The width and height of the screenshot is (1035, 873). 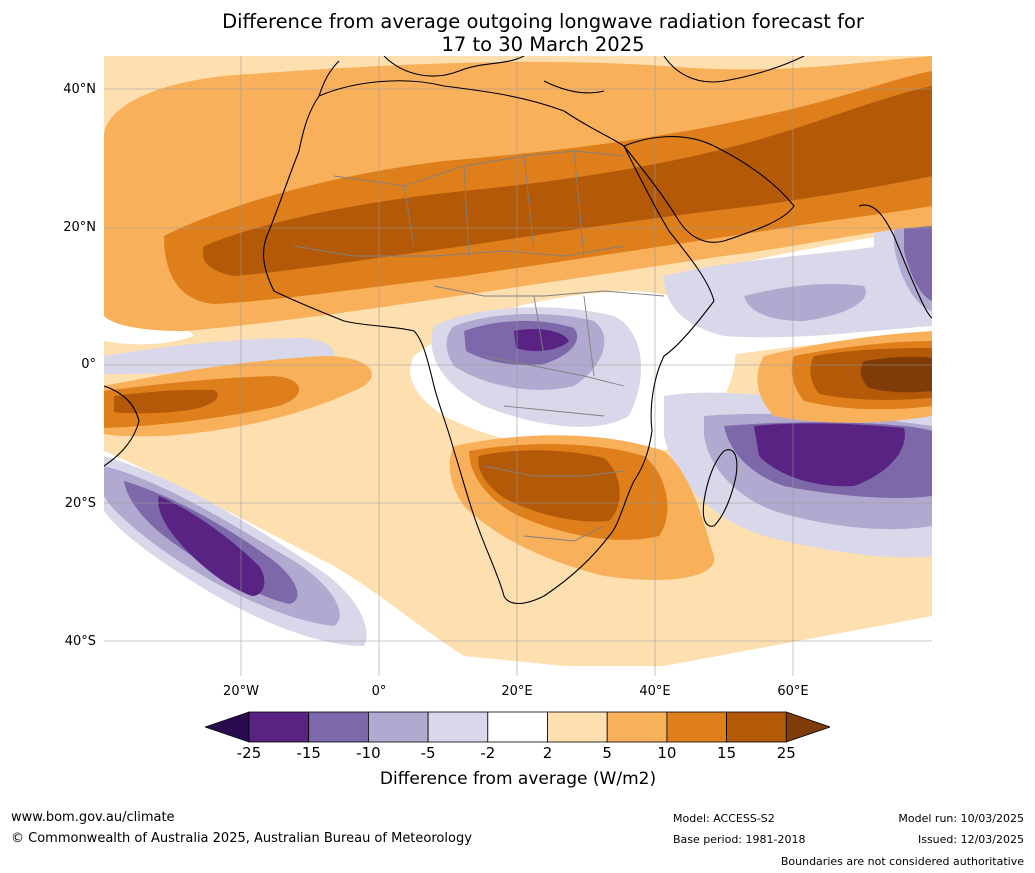 I want to click on colorbar-tick-label: -15, so click(x=308, y=753).